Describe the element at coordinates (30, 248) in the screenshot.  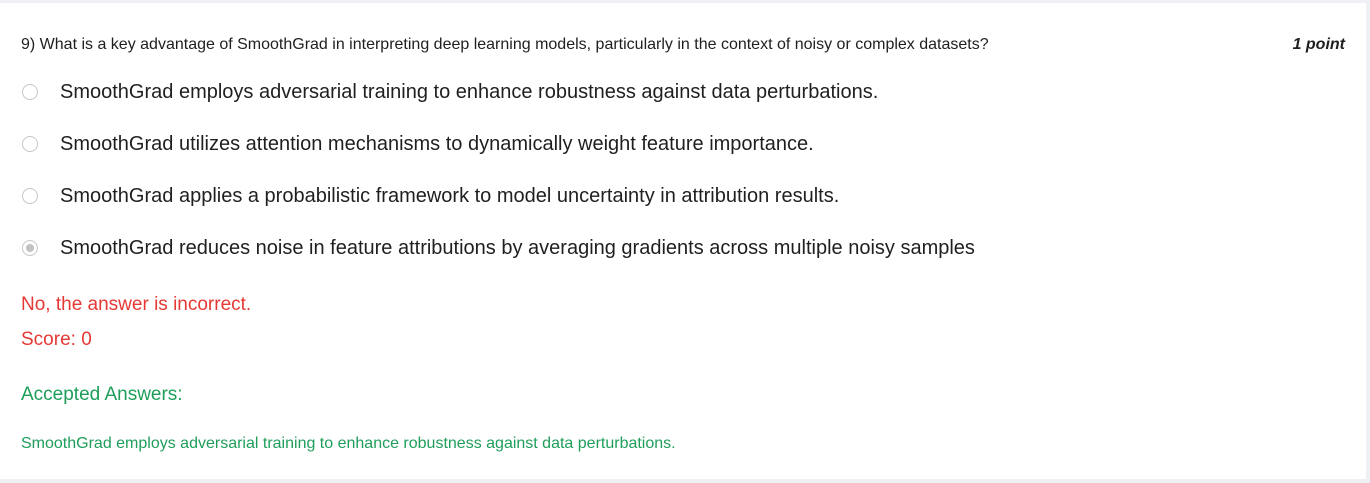
I see `radio-button-selected` at that location.